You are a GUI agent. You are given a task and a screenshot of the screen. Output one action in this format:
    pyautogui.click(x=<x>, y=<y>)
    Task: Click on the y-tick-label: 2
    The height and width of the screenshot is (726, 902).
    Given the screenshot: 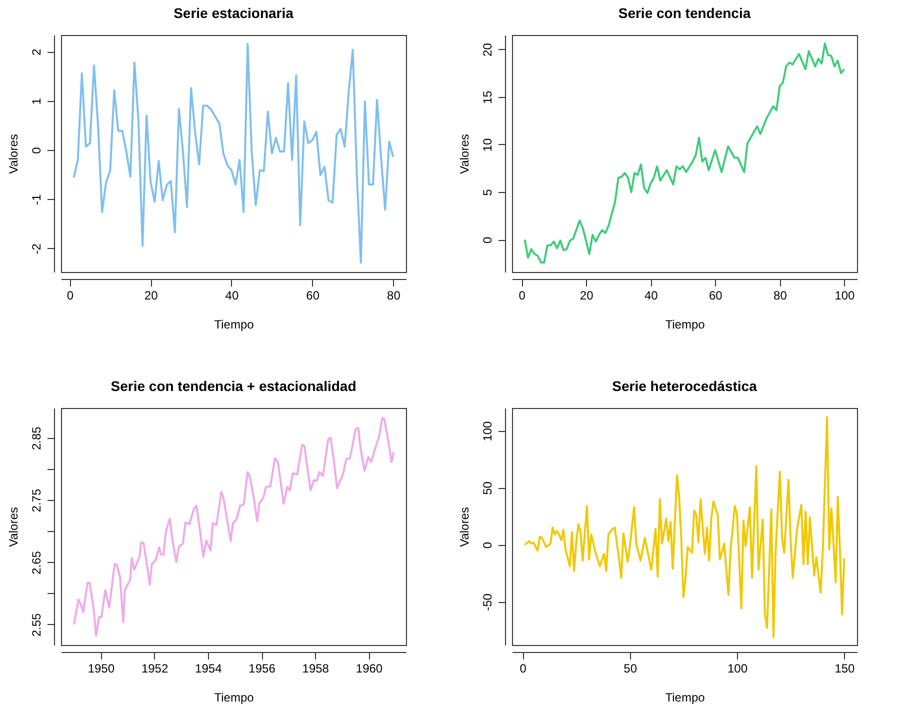 What is the action you would take?
    pyautogui.click(x=37, y=52)
    